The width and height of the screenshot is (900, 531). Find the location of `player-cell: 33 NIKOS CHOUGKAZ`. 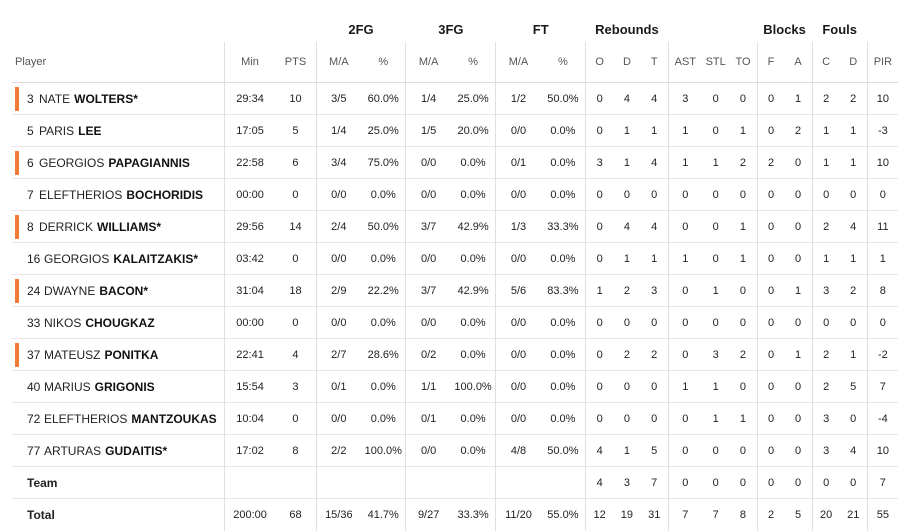

player-cell: 33 NIKOS CHOUGKAZ is located at coordinates (118, 322).